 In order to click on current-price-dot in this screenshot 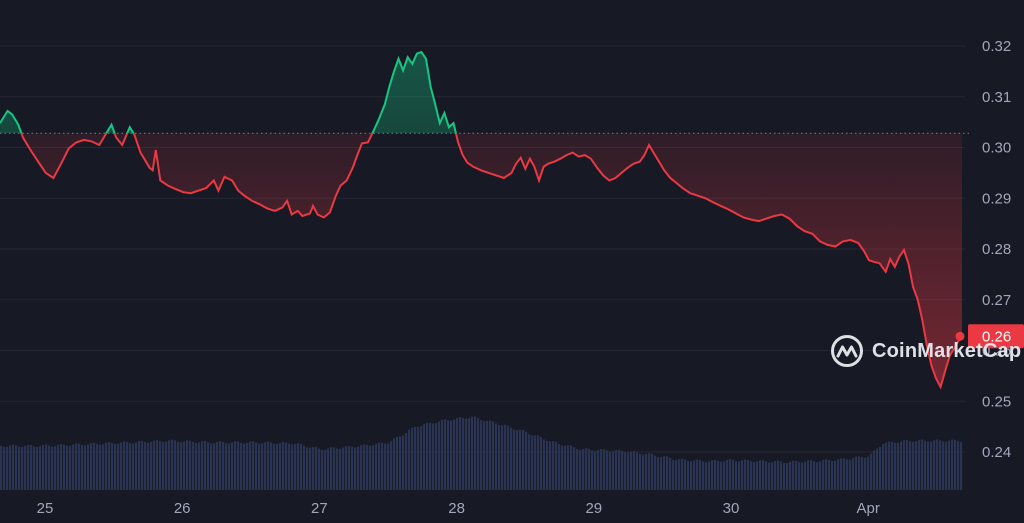, I will do `click(960, 336)`.